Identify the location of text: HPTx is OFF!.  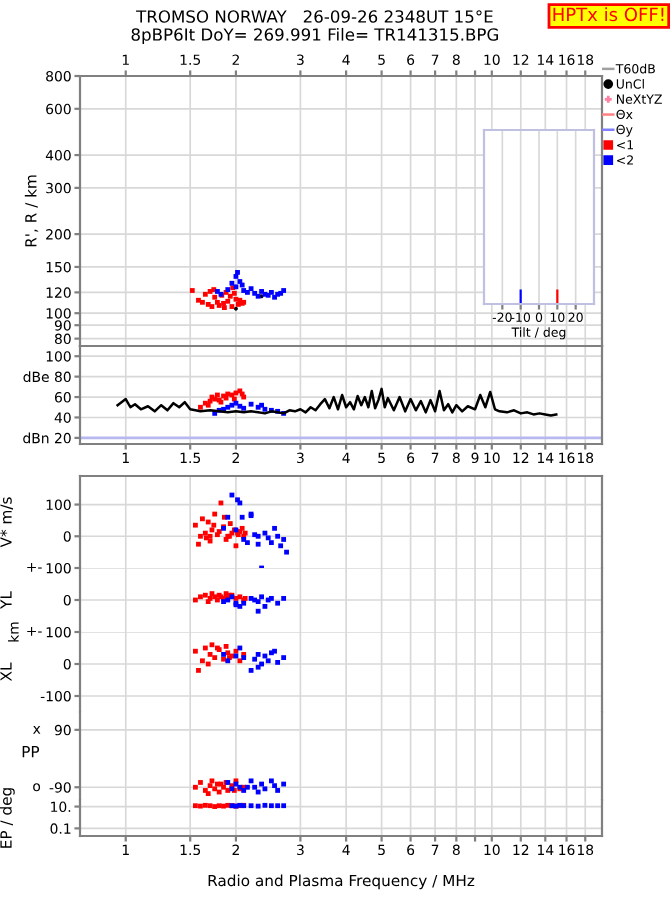
(608, 14).